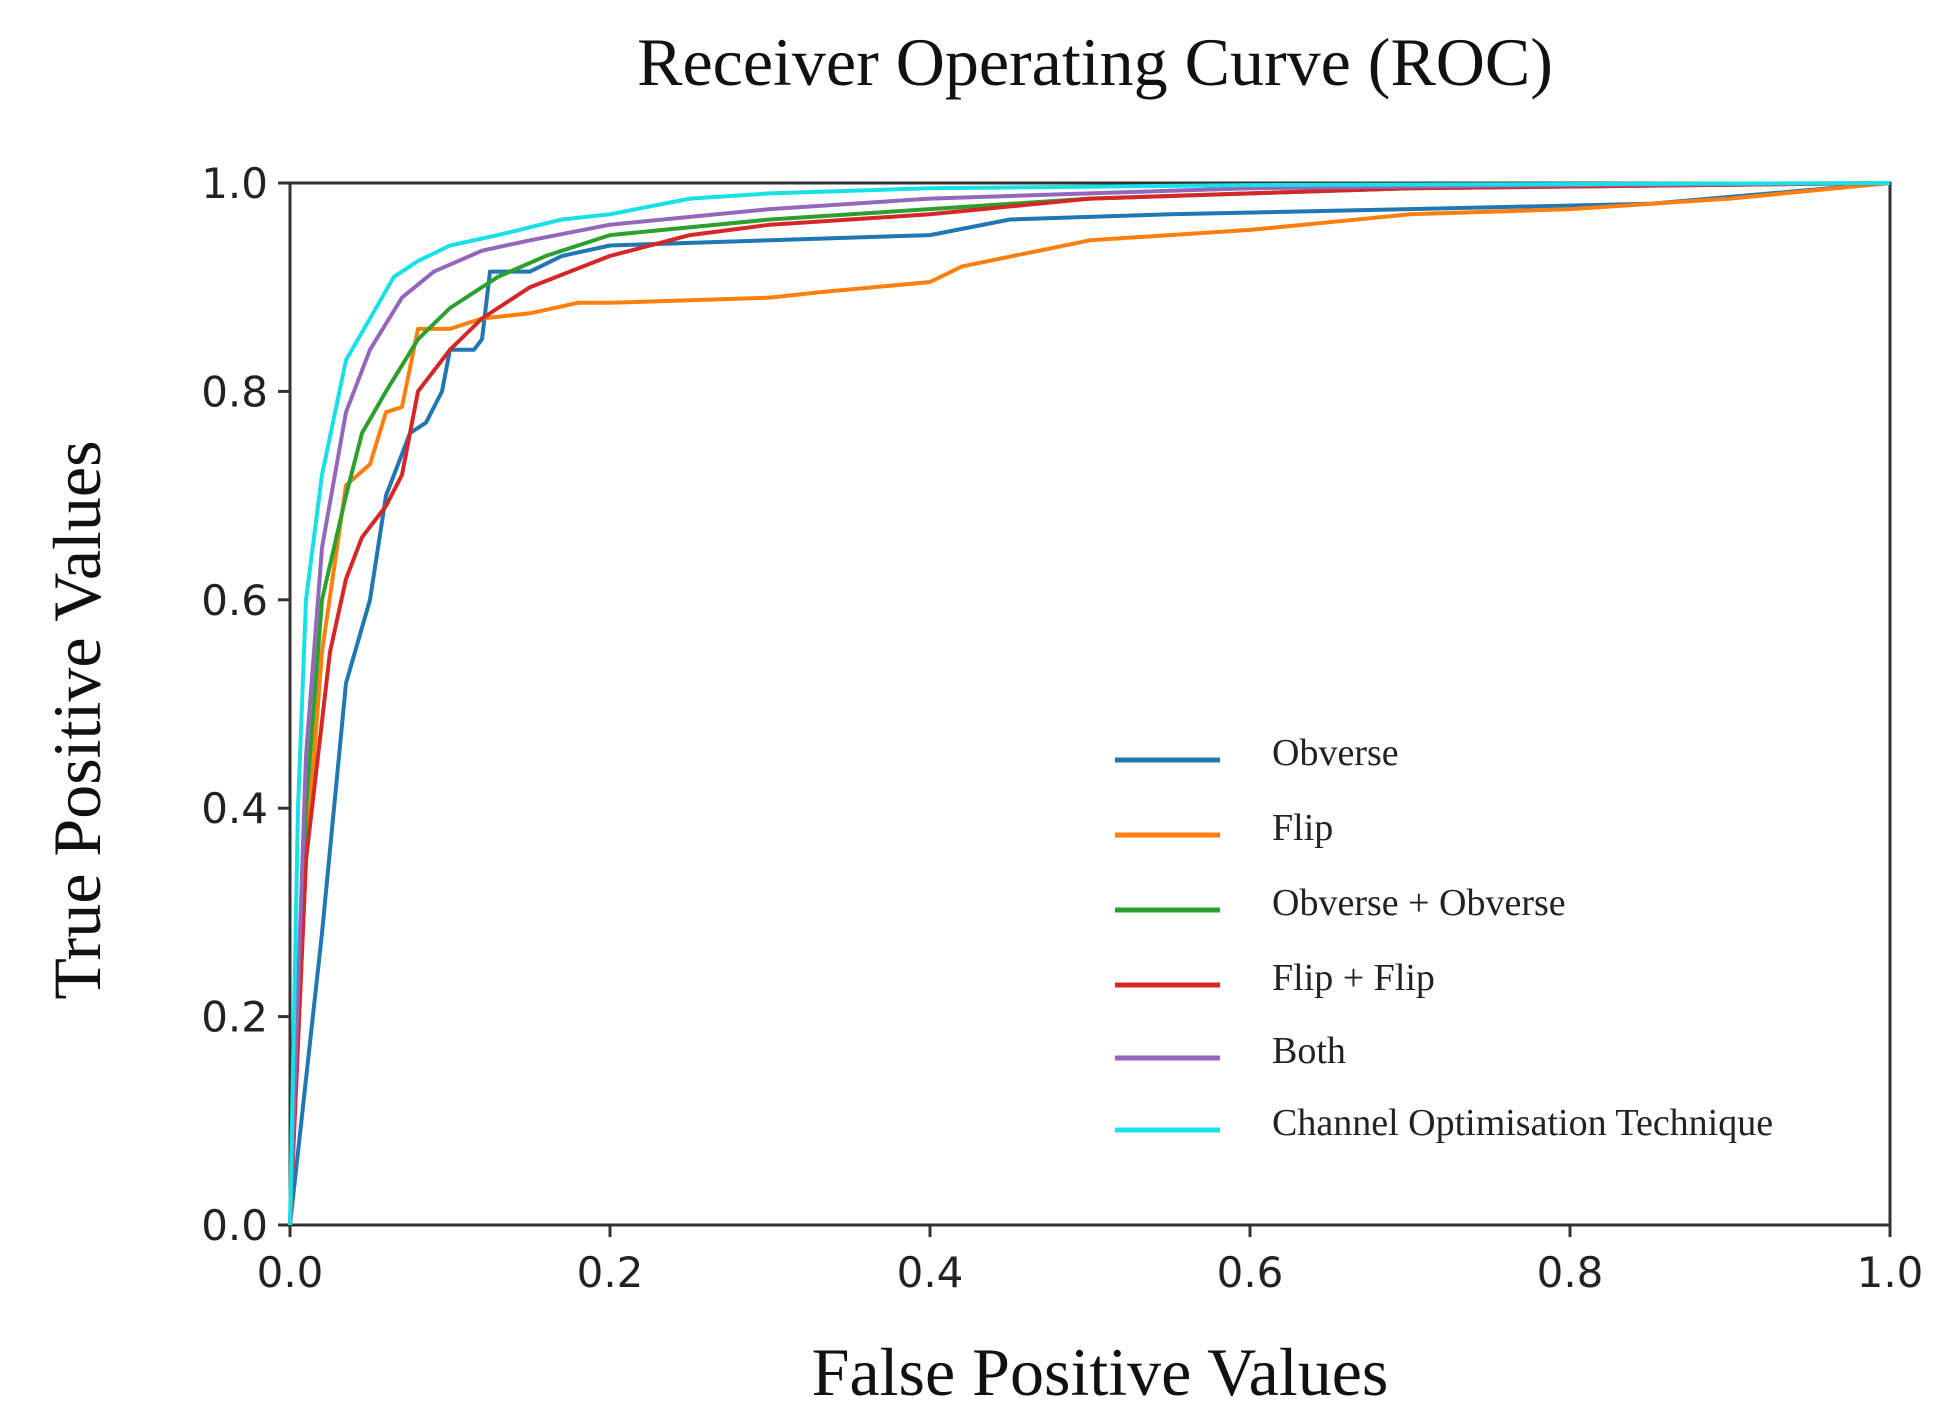  Describe the element at coordinates (77, 719) in the screenshot. I see `y-axis-label: True Positive Values` at that location.